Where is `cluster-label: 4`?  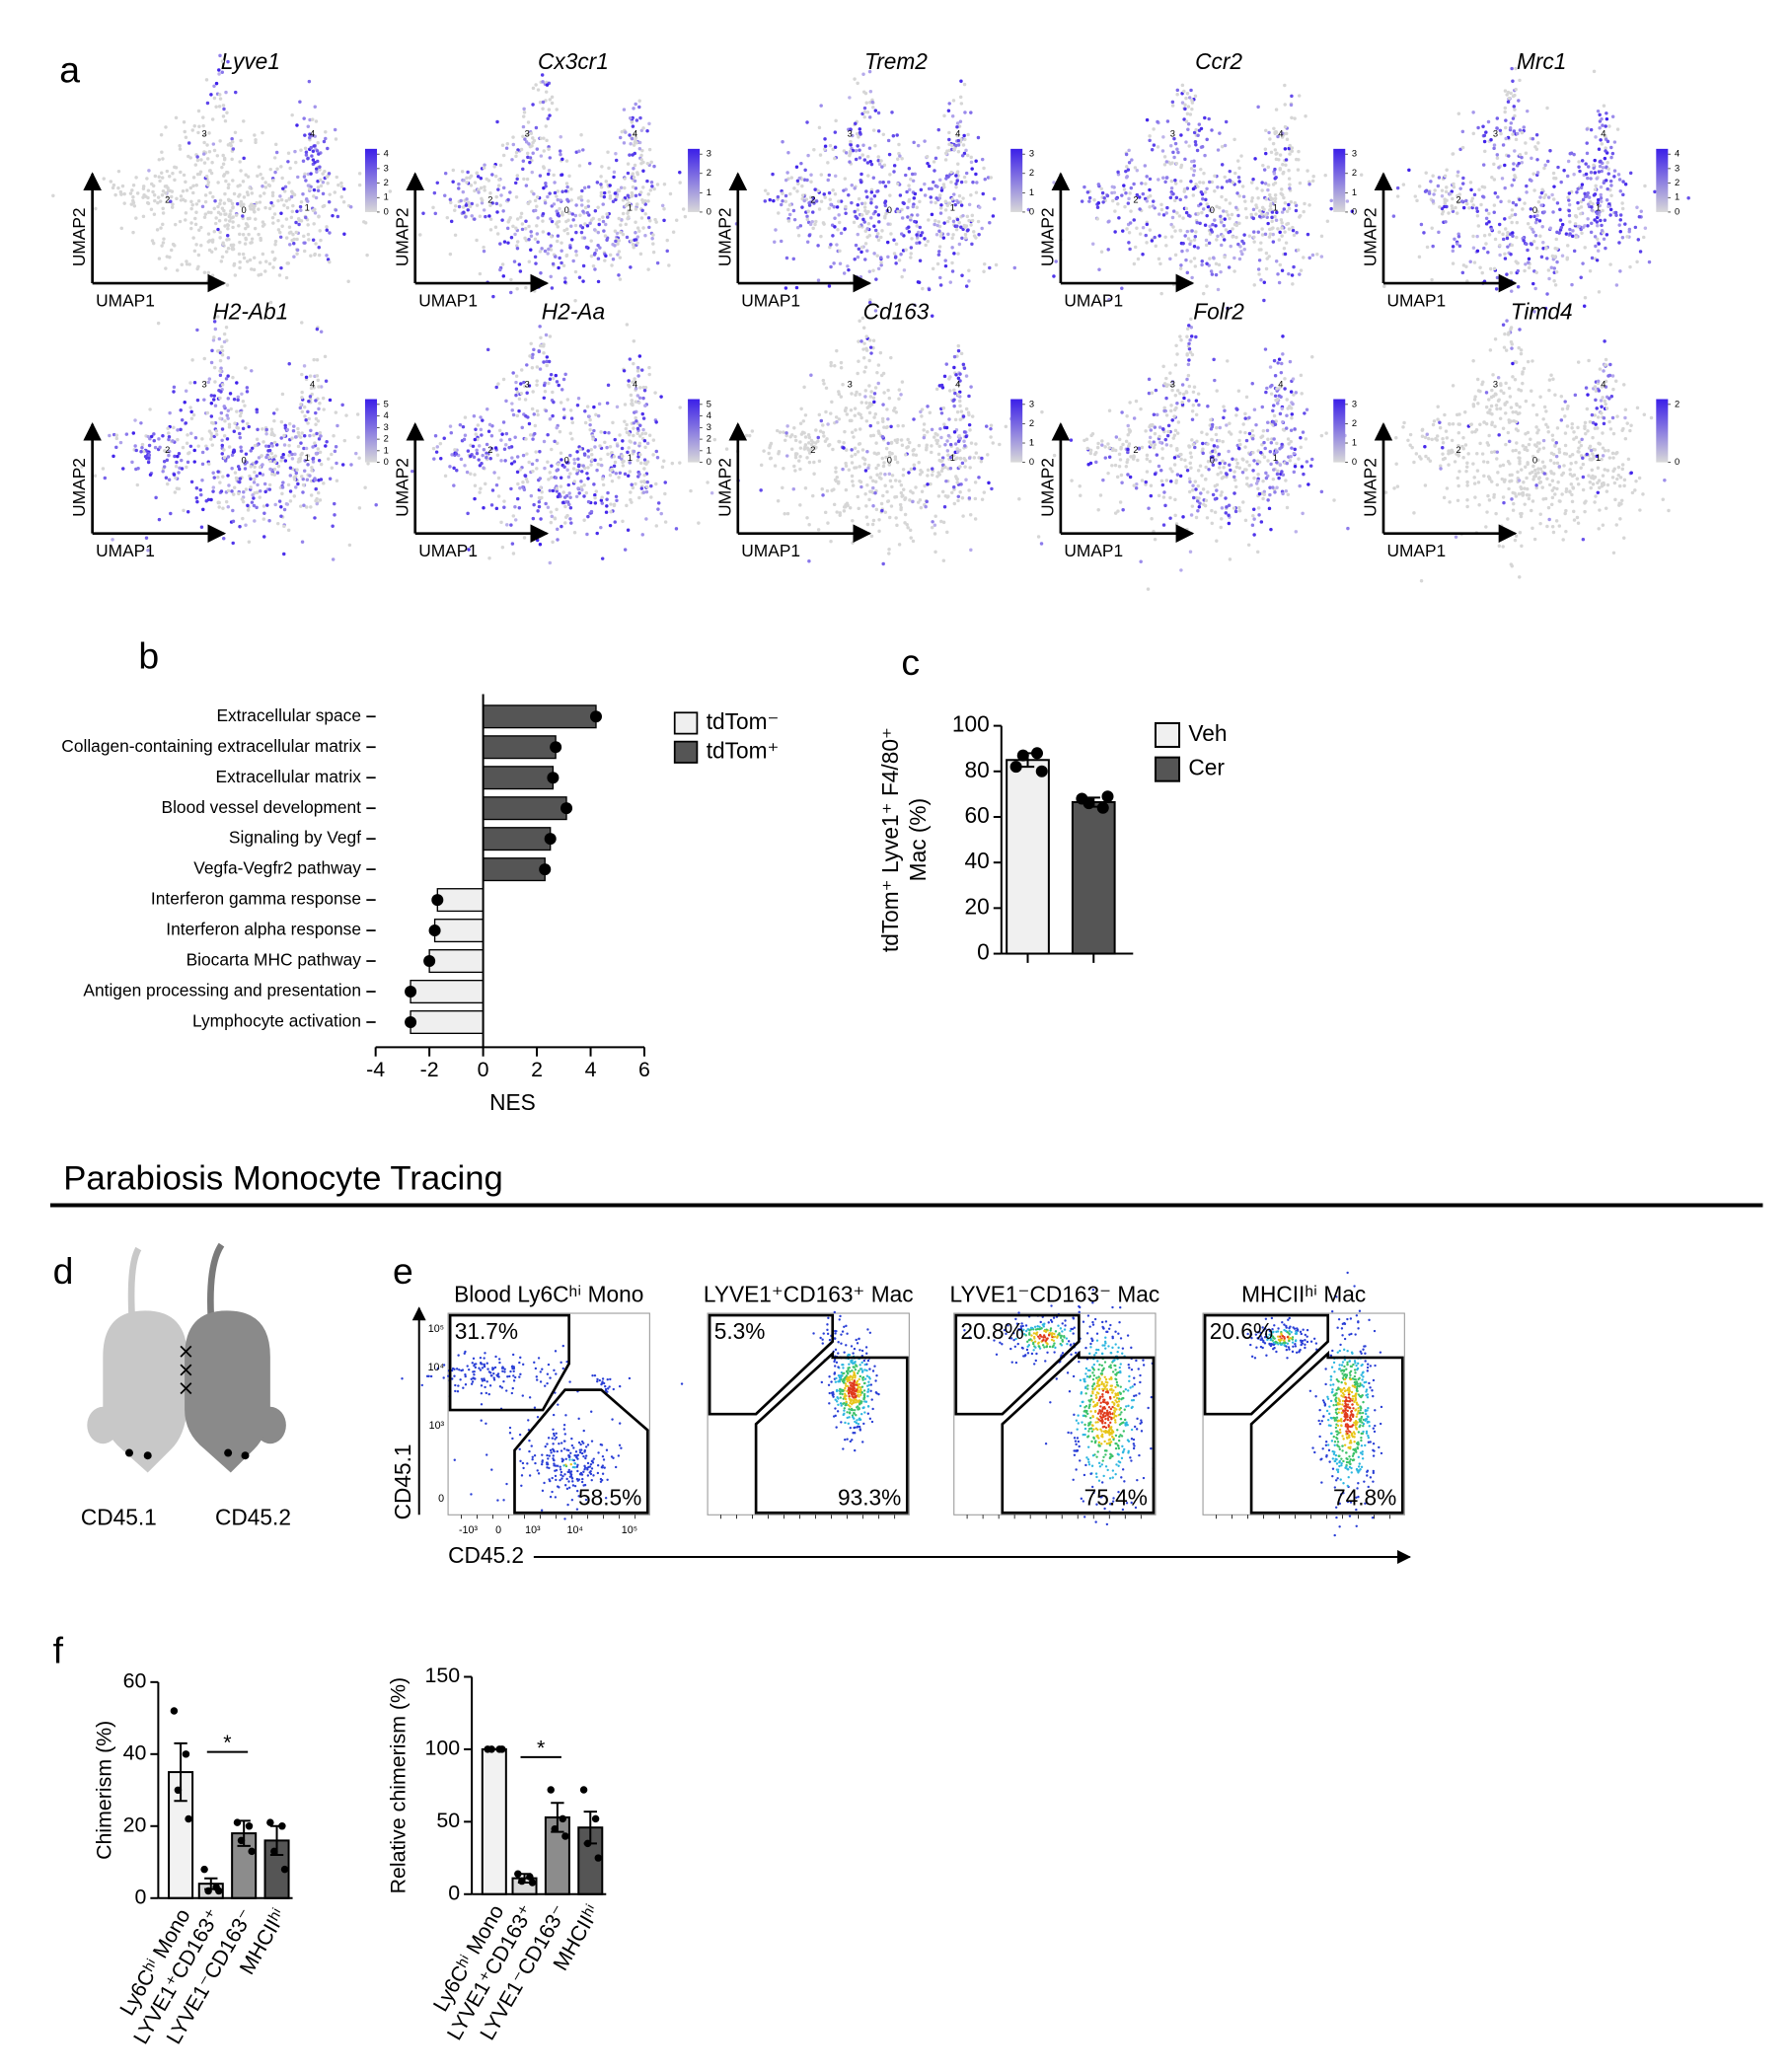 cluster-label: 4 is located at coordinates (313, 134).